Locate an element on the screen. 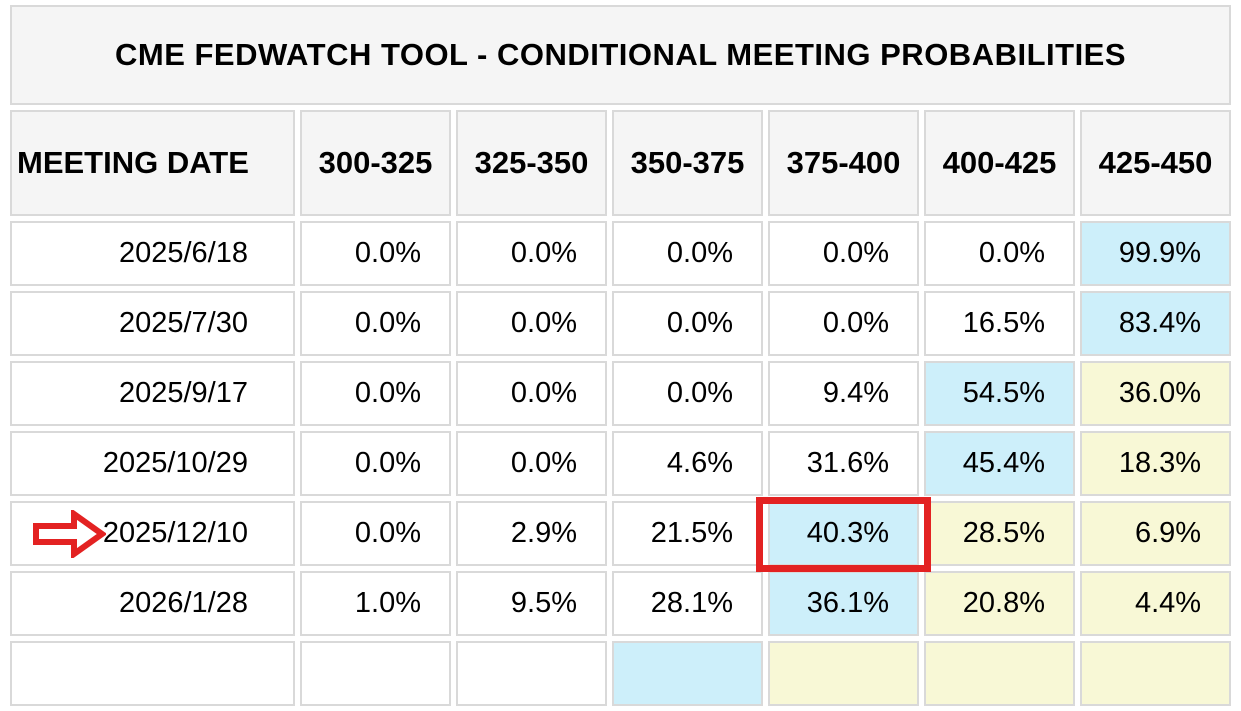 The height and width of the screenshot is (711, 1241). probability-cell: 2.9% is located at coordinates (531, 533).